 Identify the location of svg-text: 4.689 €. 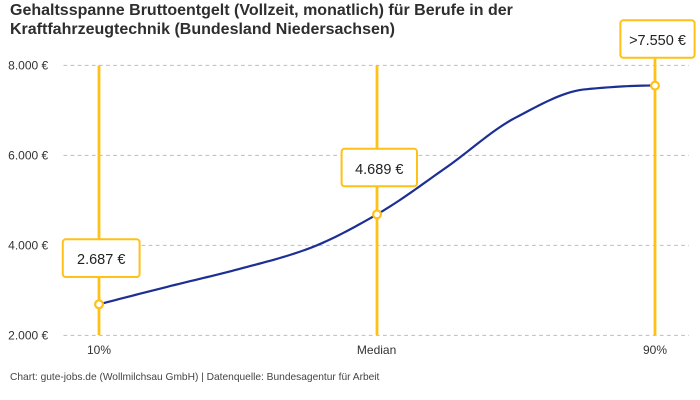
(379, 170).